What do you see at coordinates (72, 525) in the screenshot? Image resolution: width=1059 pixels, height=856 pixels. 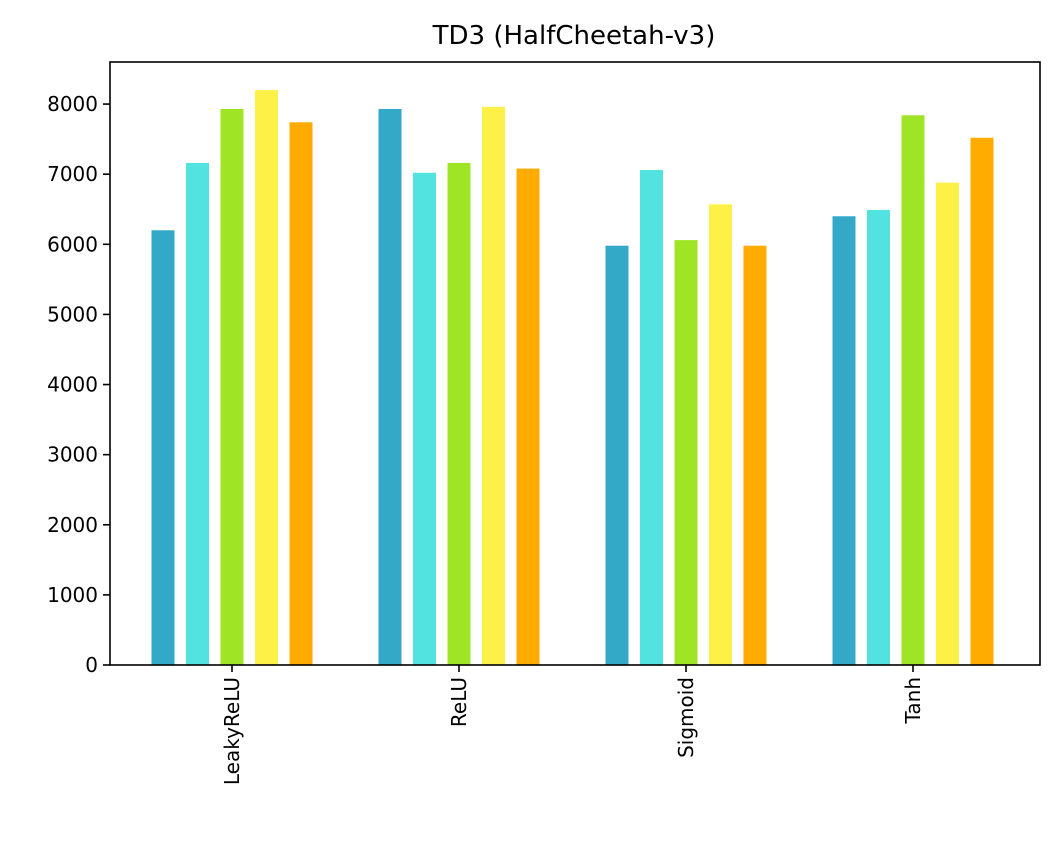 I see `y-tick-label: 2000` at bounding box center [72, 525].